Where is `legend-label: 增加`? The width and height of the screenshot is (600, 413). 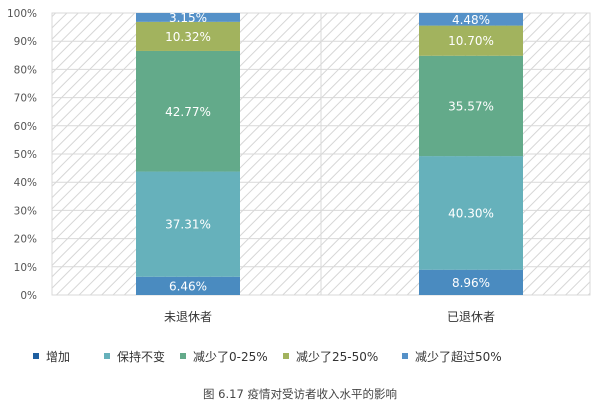
legend-label: 增加 is located at coordinates (58, 357).